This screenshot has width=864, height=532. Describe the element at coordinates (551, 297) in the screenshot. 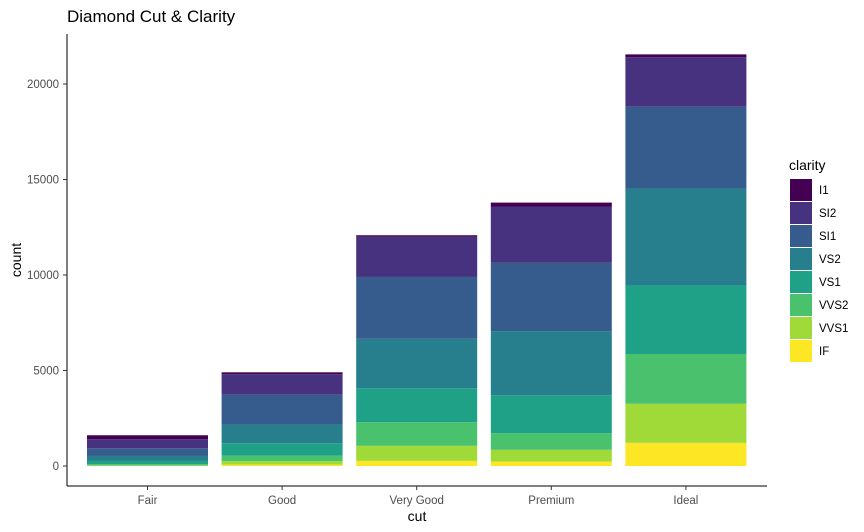

I see `bar-segment-premium-si1` at that location.